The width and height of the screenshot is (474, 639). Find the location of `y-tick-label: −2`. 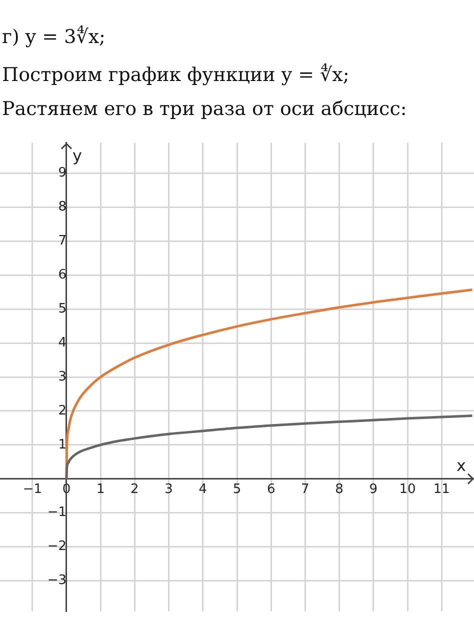

y-tick-label: −2 is located at coordinates (56, 546).